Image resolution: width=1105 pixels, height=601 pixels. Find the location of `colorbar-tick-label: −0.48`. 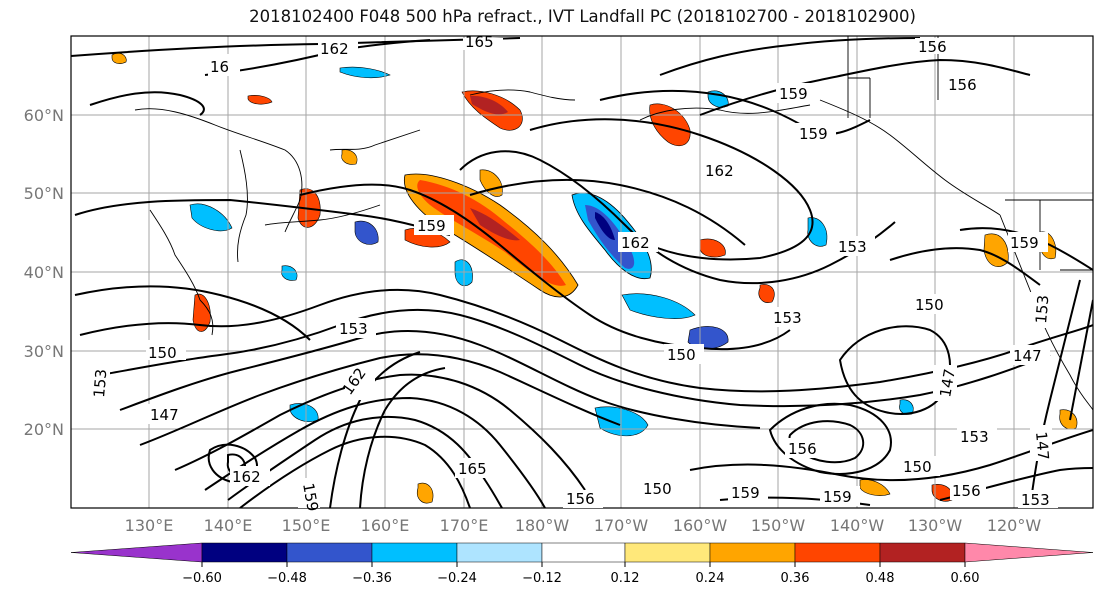

colorbar-tick-label: −0.48 is located at coordinates (287, 578).